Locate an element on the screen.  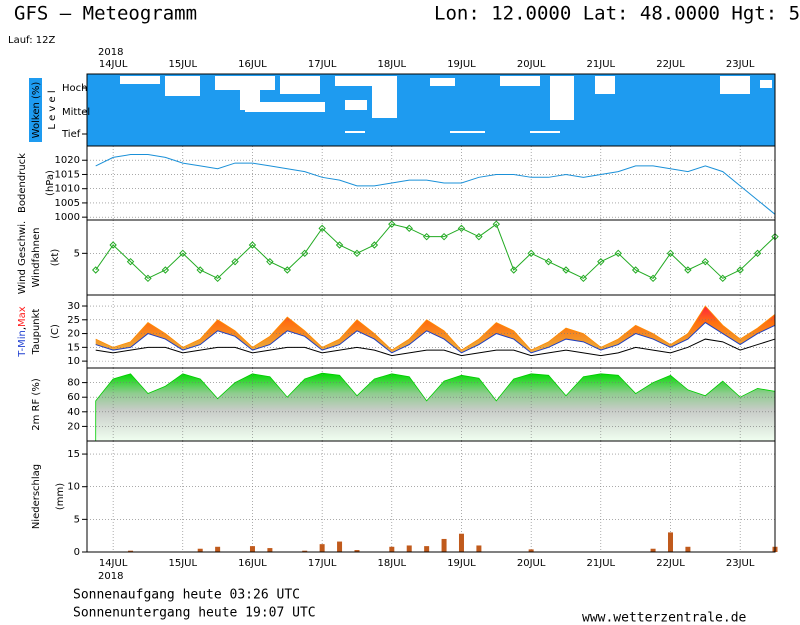
panel-frame is located at coordinates (431, 183).